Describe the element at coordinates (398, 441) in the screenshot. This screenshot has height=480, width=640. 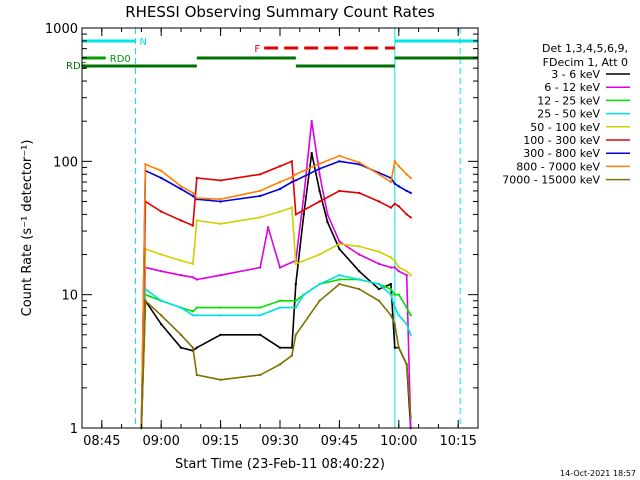
I see `x-tick-label: 10:00` at that location.